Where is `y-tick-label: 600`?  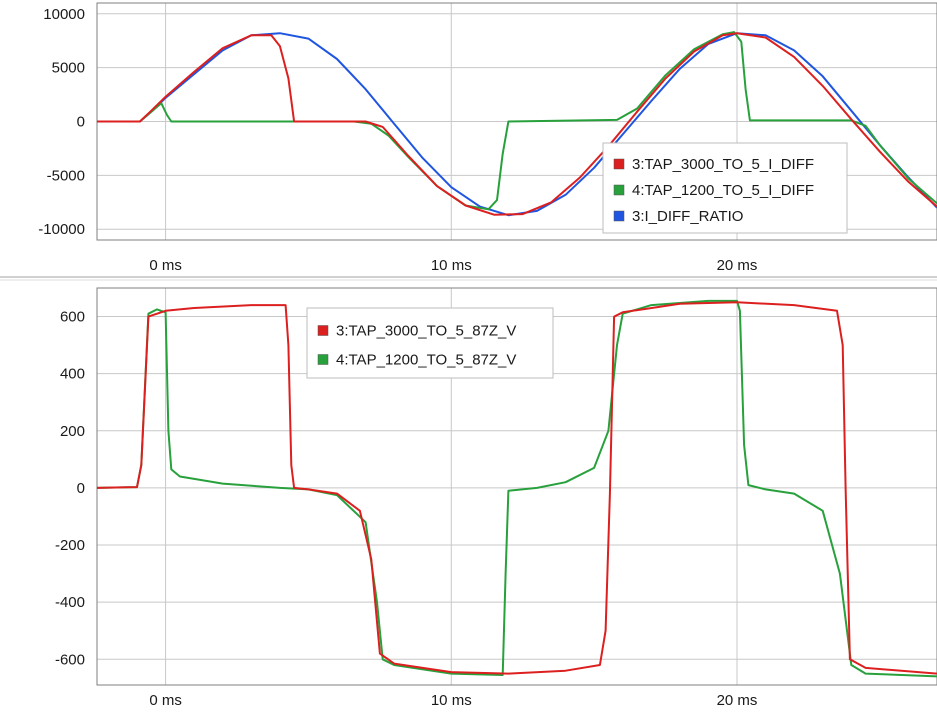
y-tick-label: 600 is located at coordinates (72, 317).